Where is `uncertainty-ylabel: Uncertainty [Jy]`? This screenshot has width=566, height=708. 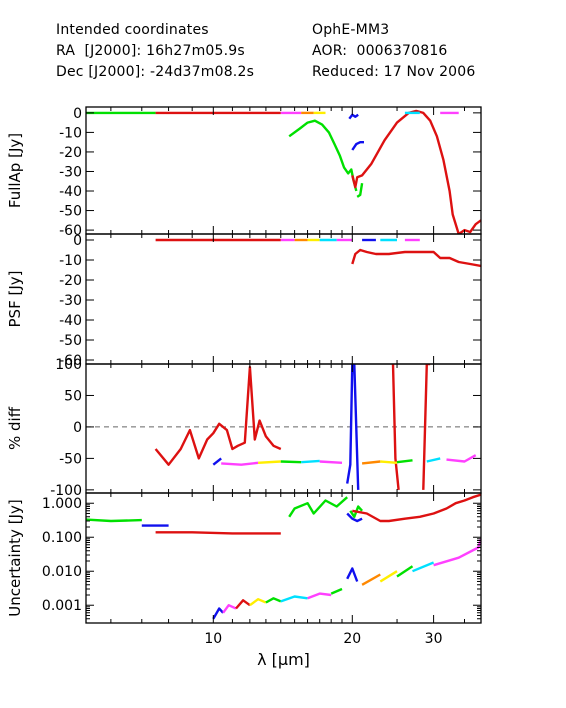
uncertainty-ylabel: Uncertainty [Jy] is located at coordinates (15, 557).